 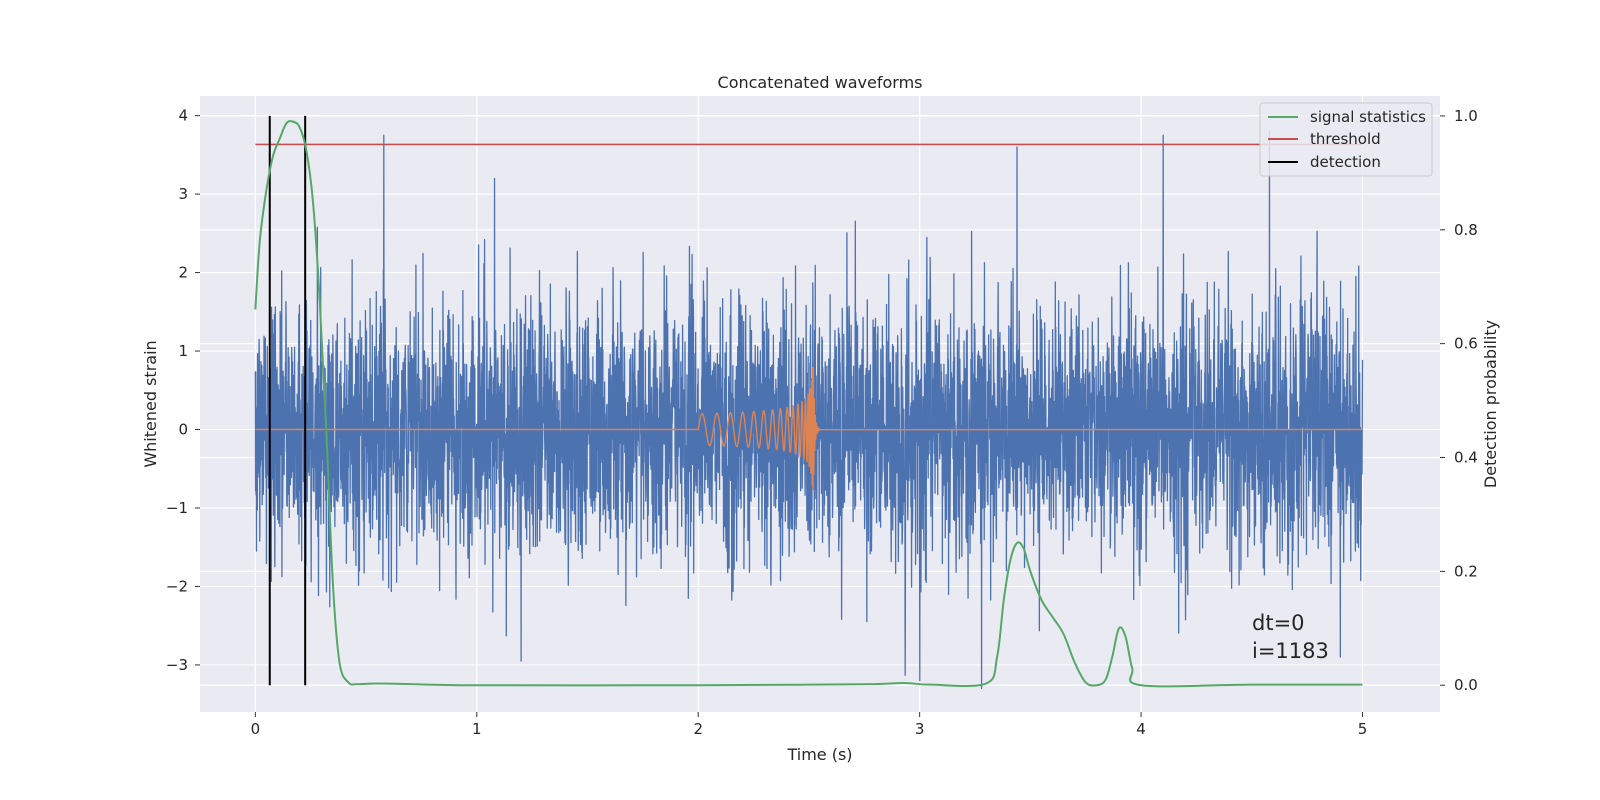 What do you see at coordinates (819, 754) in the screenshot?
I see `x-axis-label: Time (s)` at bounding box center [819, 754].